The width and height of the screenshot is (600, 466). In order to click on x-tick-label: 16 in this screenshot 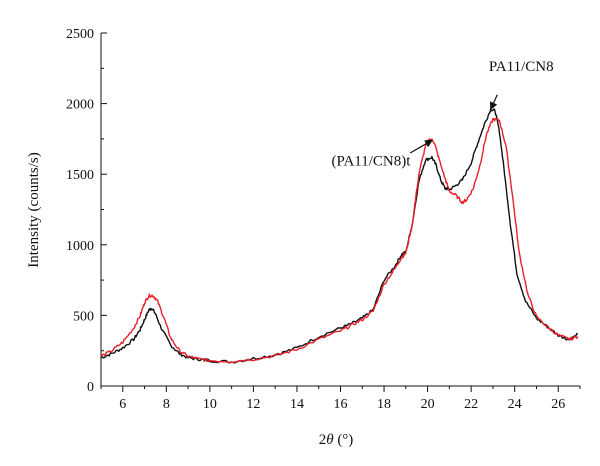, I will do `click(341, 404)`.